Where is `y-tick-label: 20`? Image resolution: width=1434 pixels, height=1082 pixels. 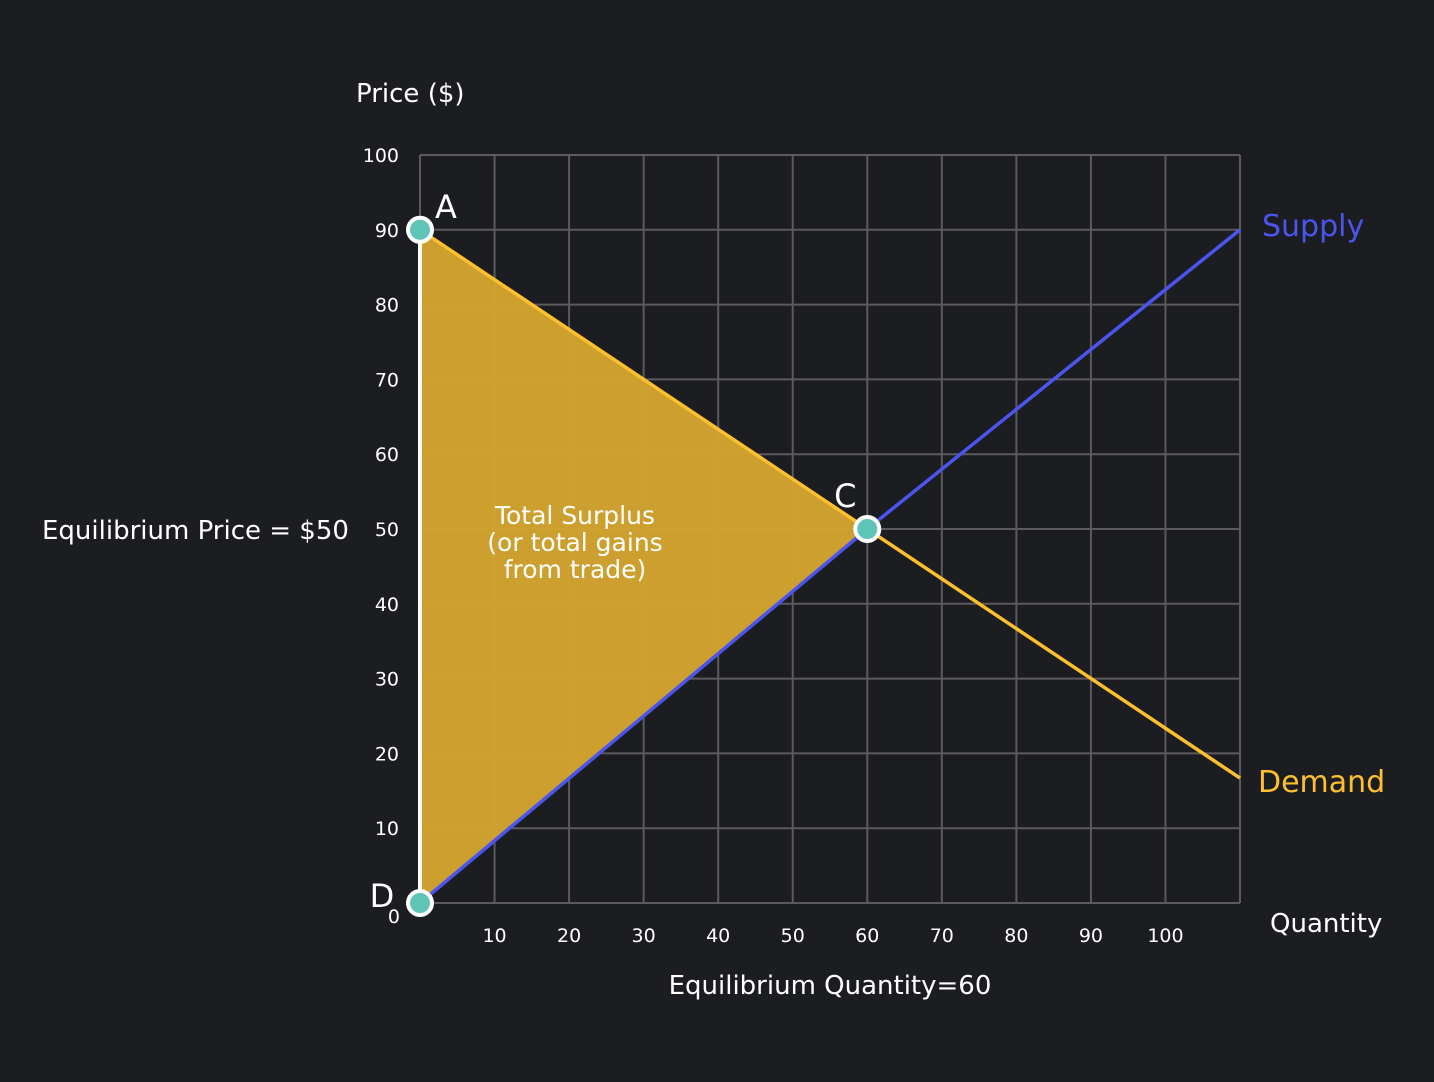 y-tick-label: 20 is located at coordinates (387, 754).